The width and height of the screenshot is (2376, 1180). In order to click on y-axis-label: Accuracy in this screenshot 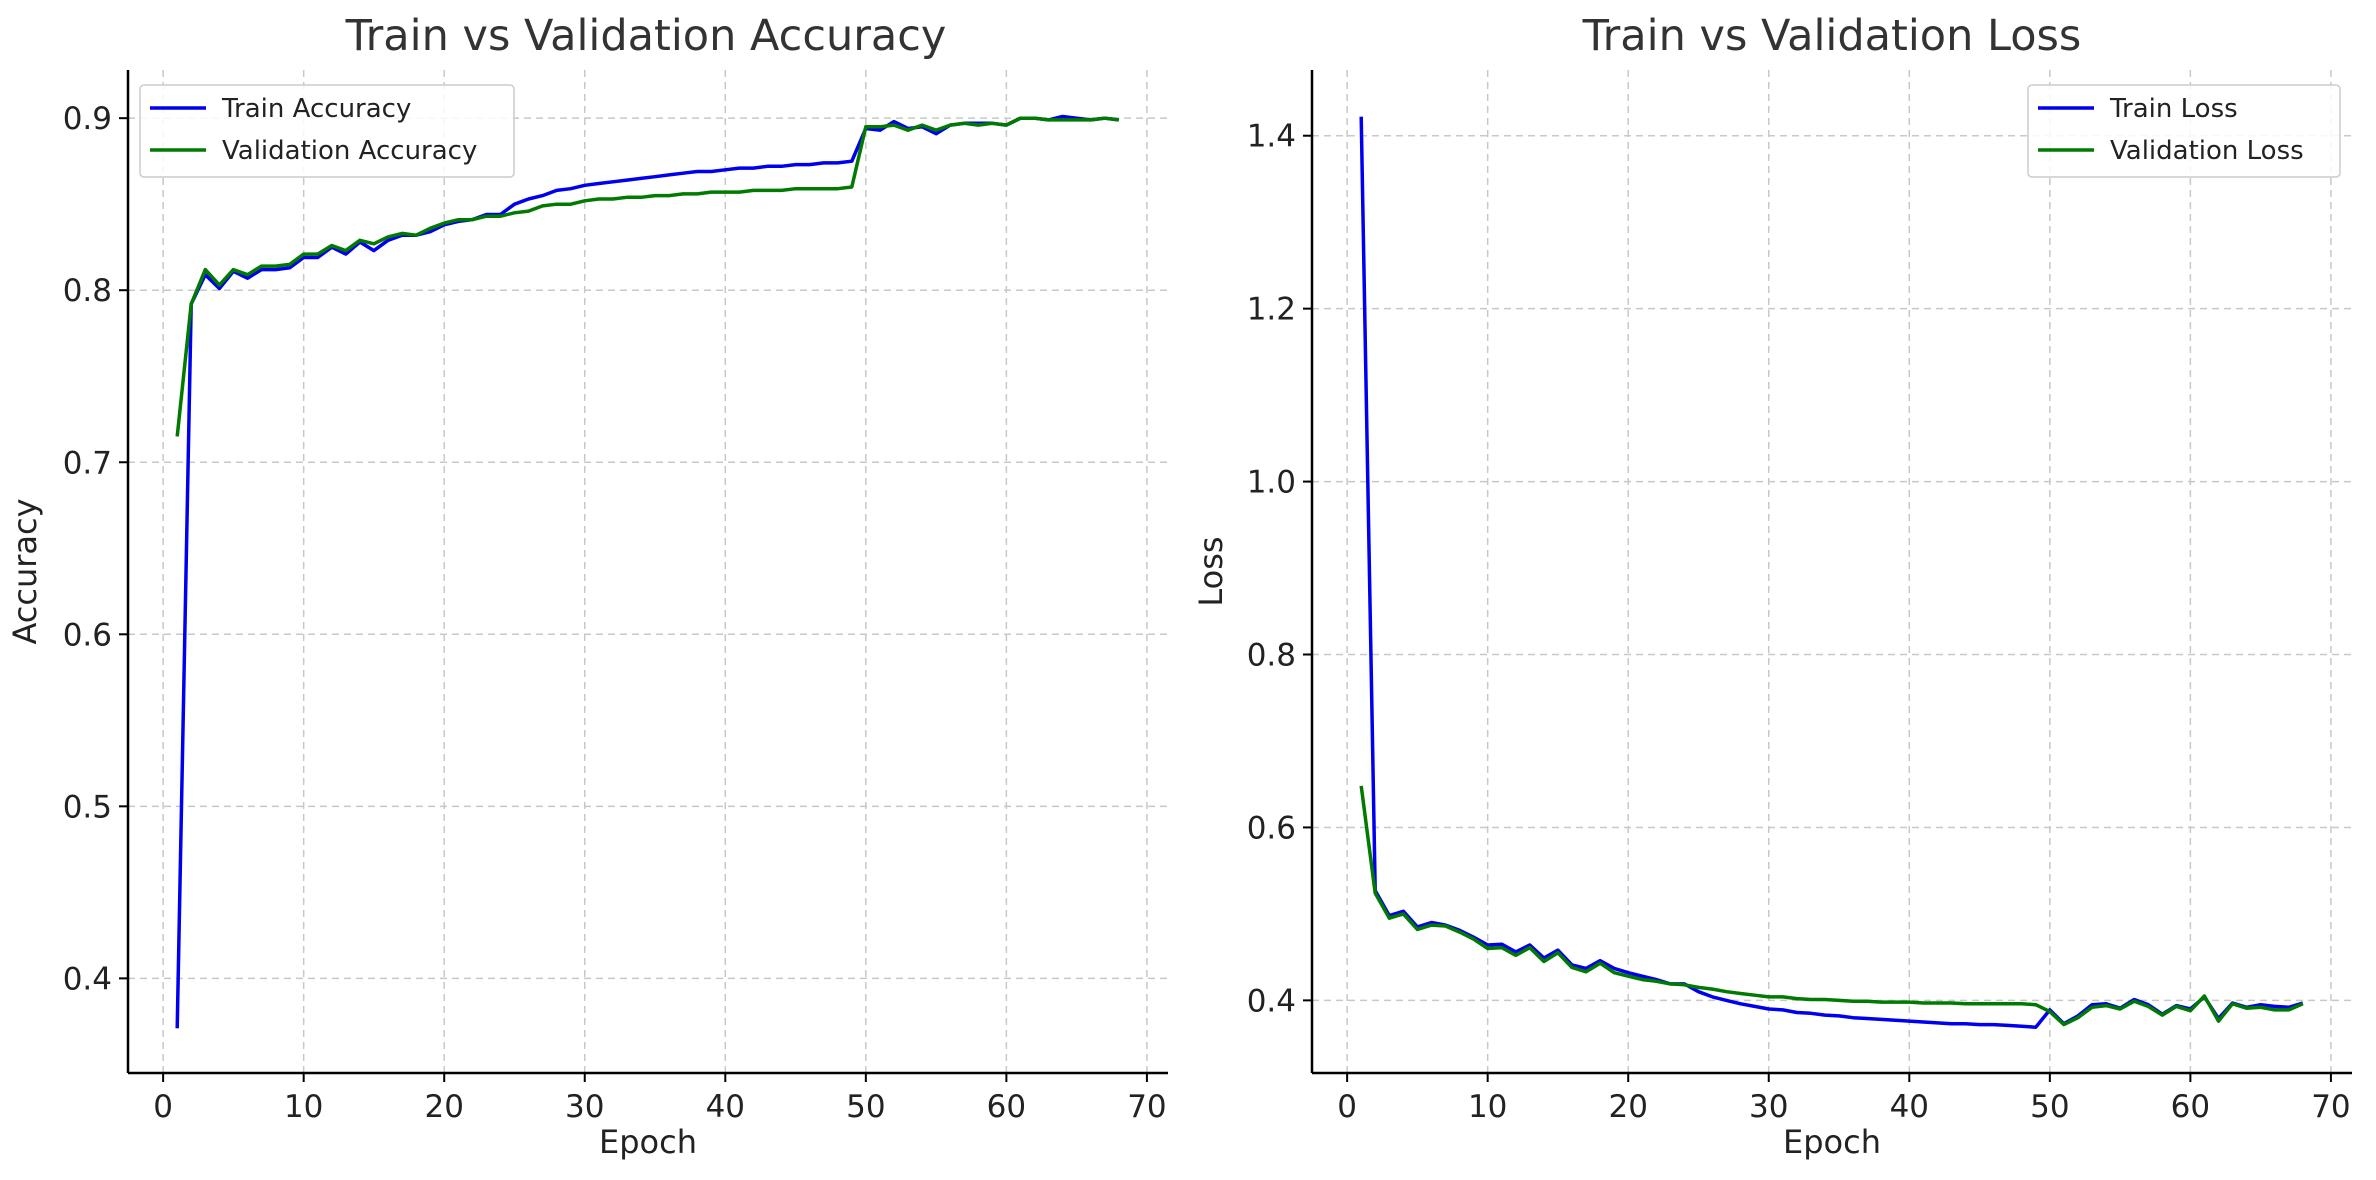, I will do `click(25, 571)`.